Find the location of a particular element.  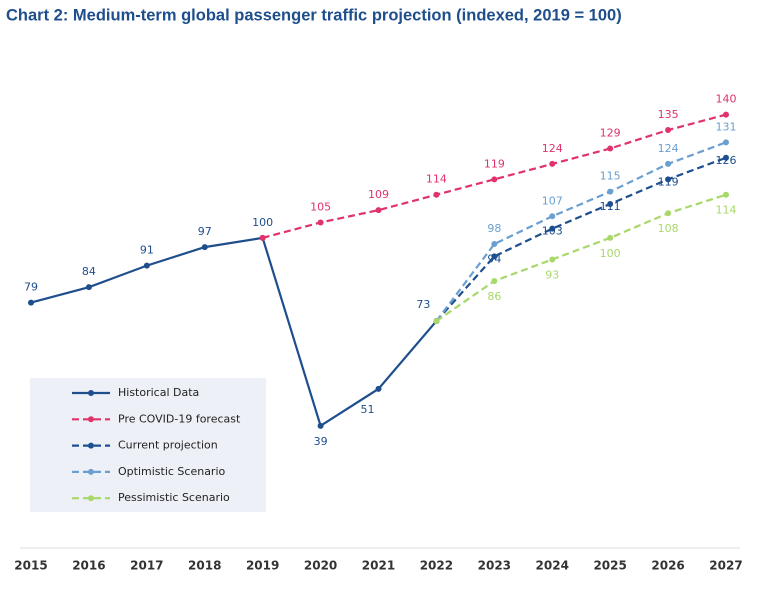

x-tick-label: 2023 is located at coordinates (494, 566).